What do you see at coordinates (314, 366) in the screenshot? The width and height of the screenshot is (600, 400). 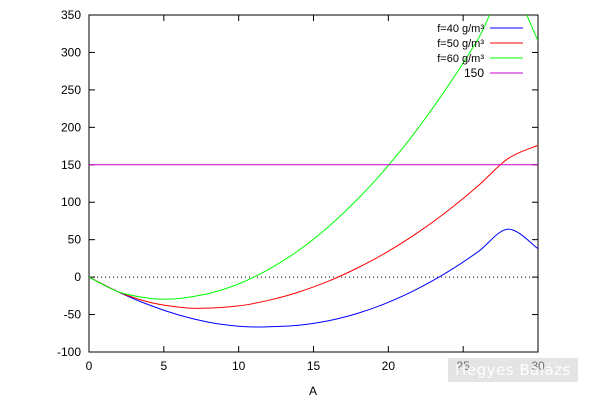 I see `x-tick-label: 15` at bounding box center [314, 366].